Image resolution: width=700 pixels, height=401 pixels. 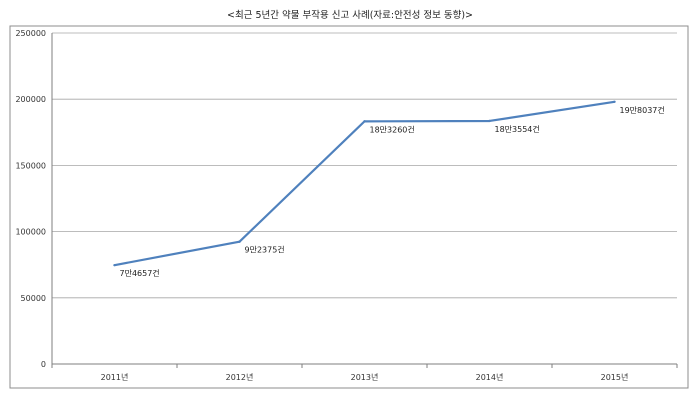 I want to click on y-tick-label: 250000, so click(x=30, y=33).